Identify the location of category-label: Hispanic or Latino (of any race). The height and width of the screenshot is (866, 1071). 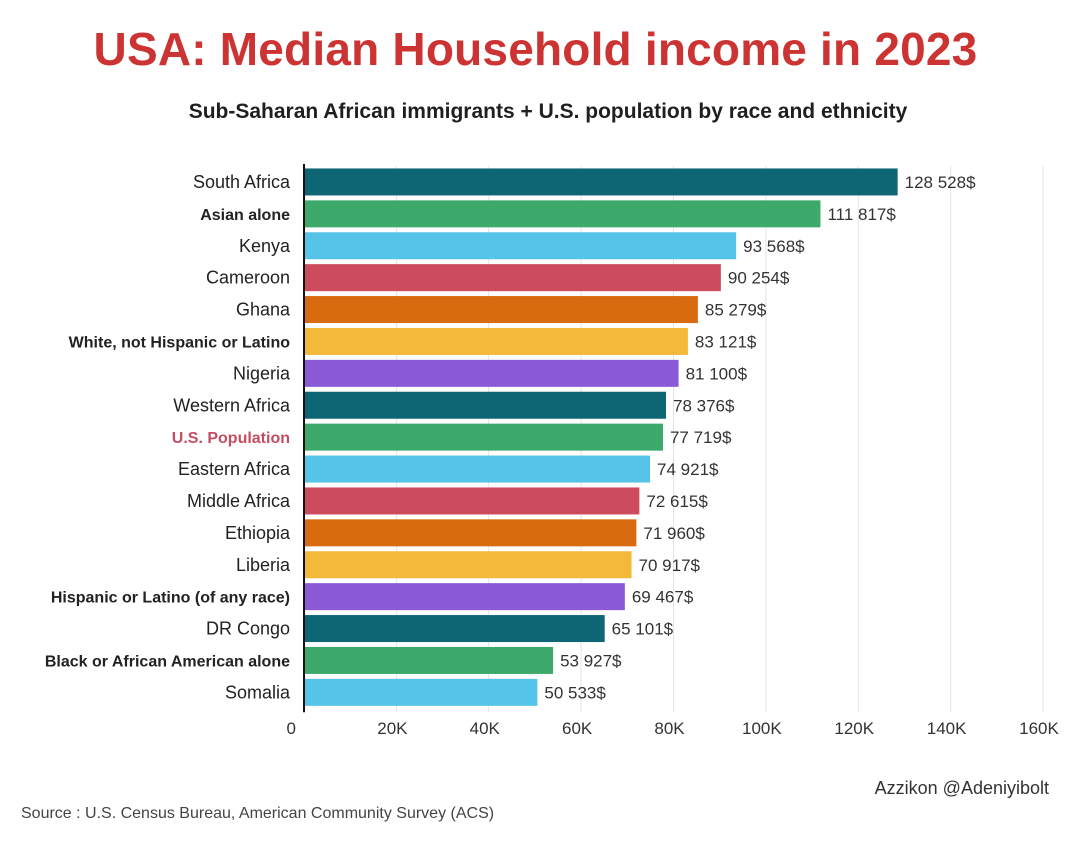
(170, 598).